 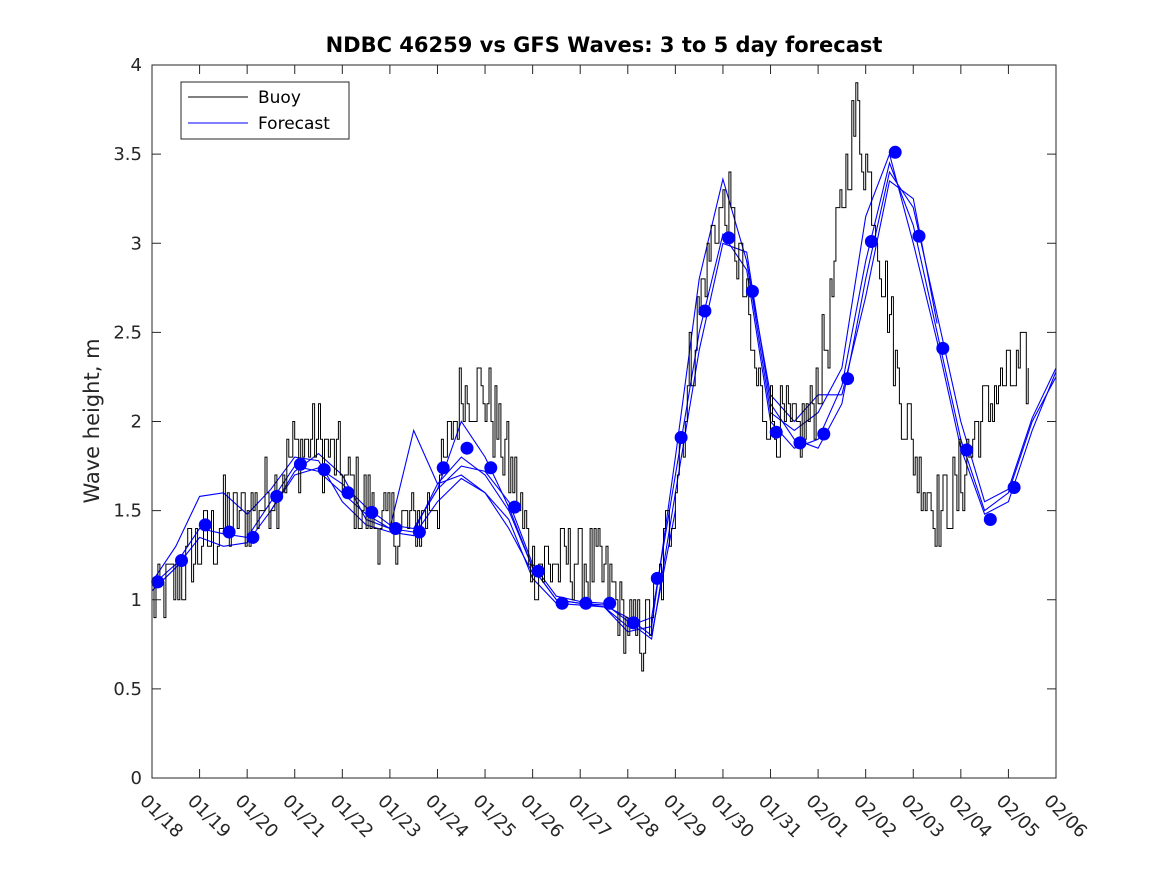 I want to click on y-tick-label-8: 4, so click(x=136, y=65).